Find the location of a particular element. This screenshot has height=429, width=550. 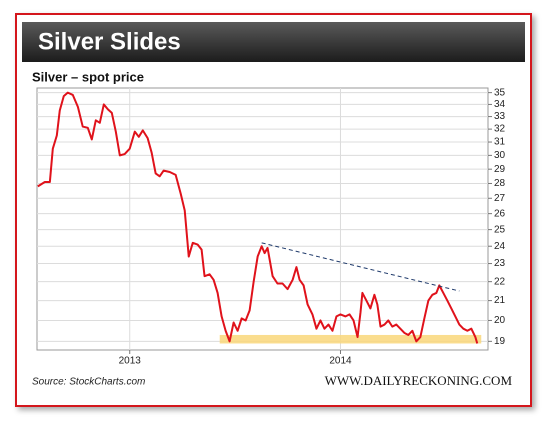

trendline is located at coordinates (360, 267).